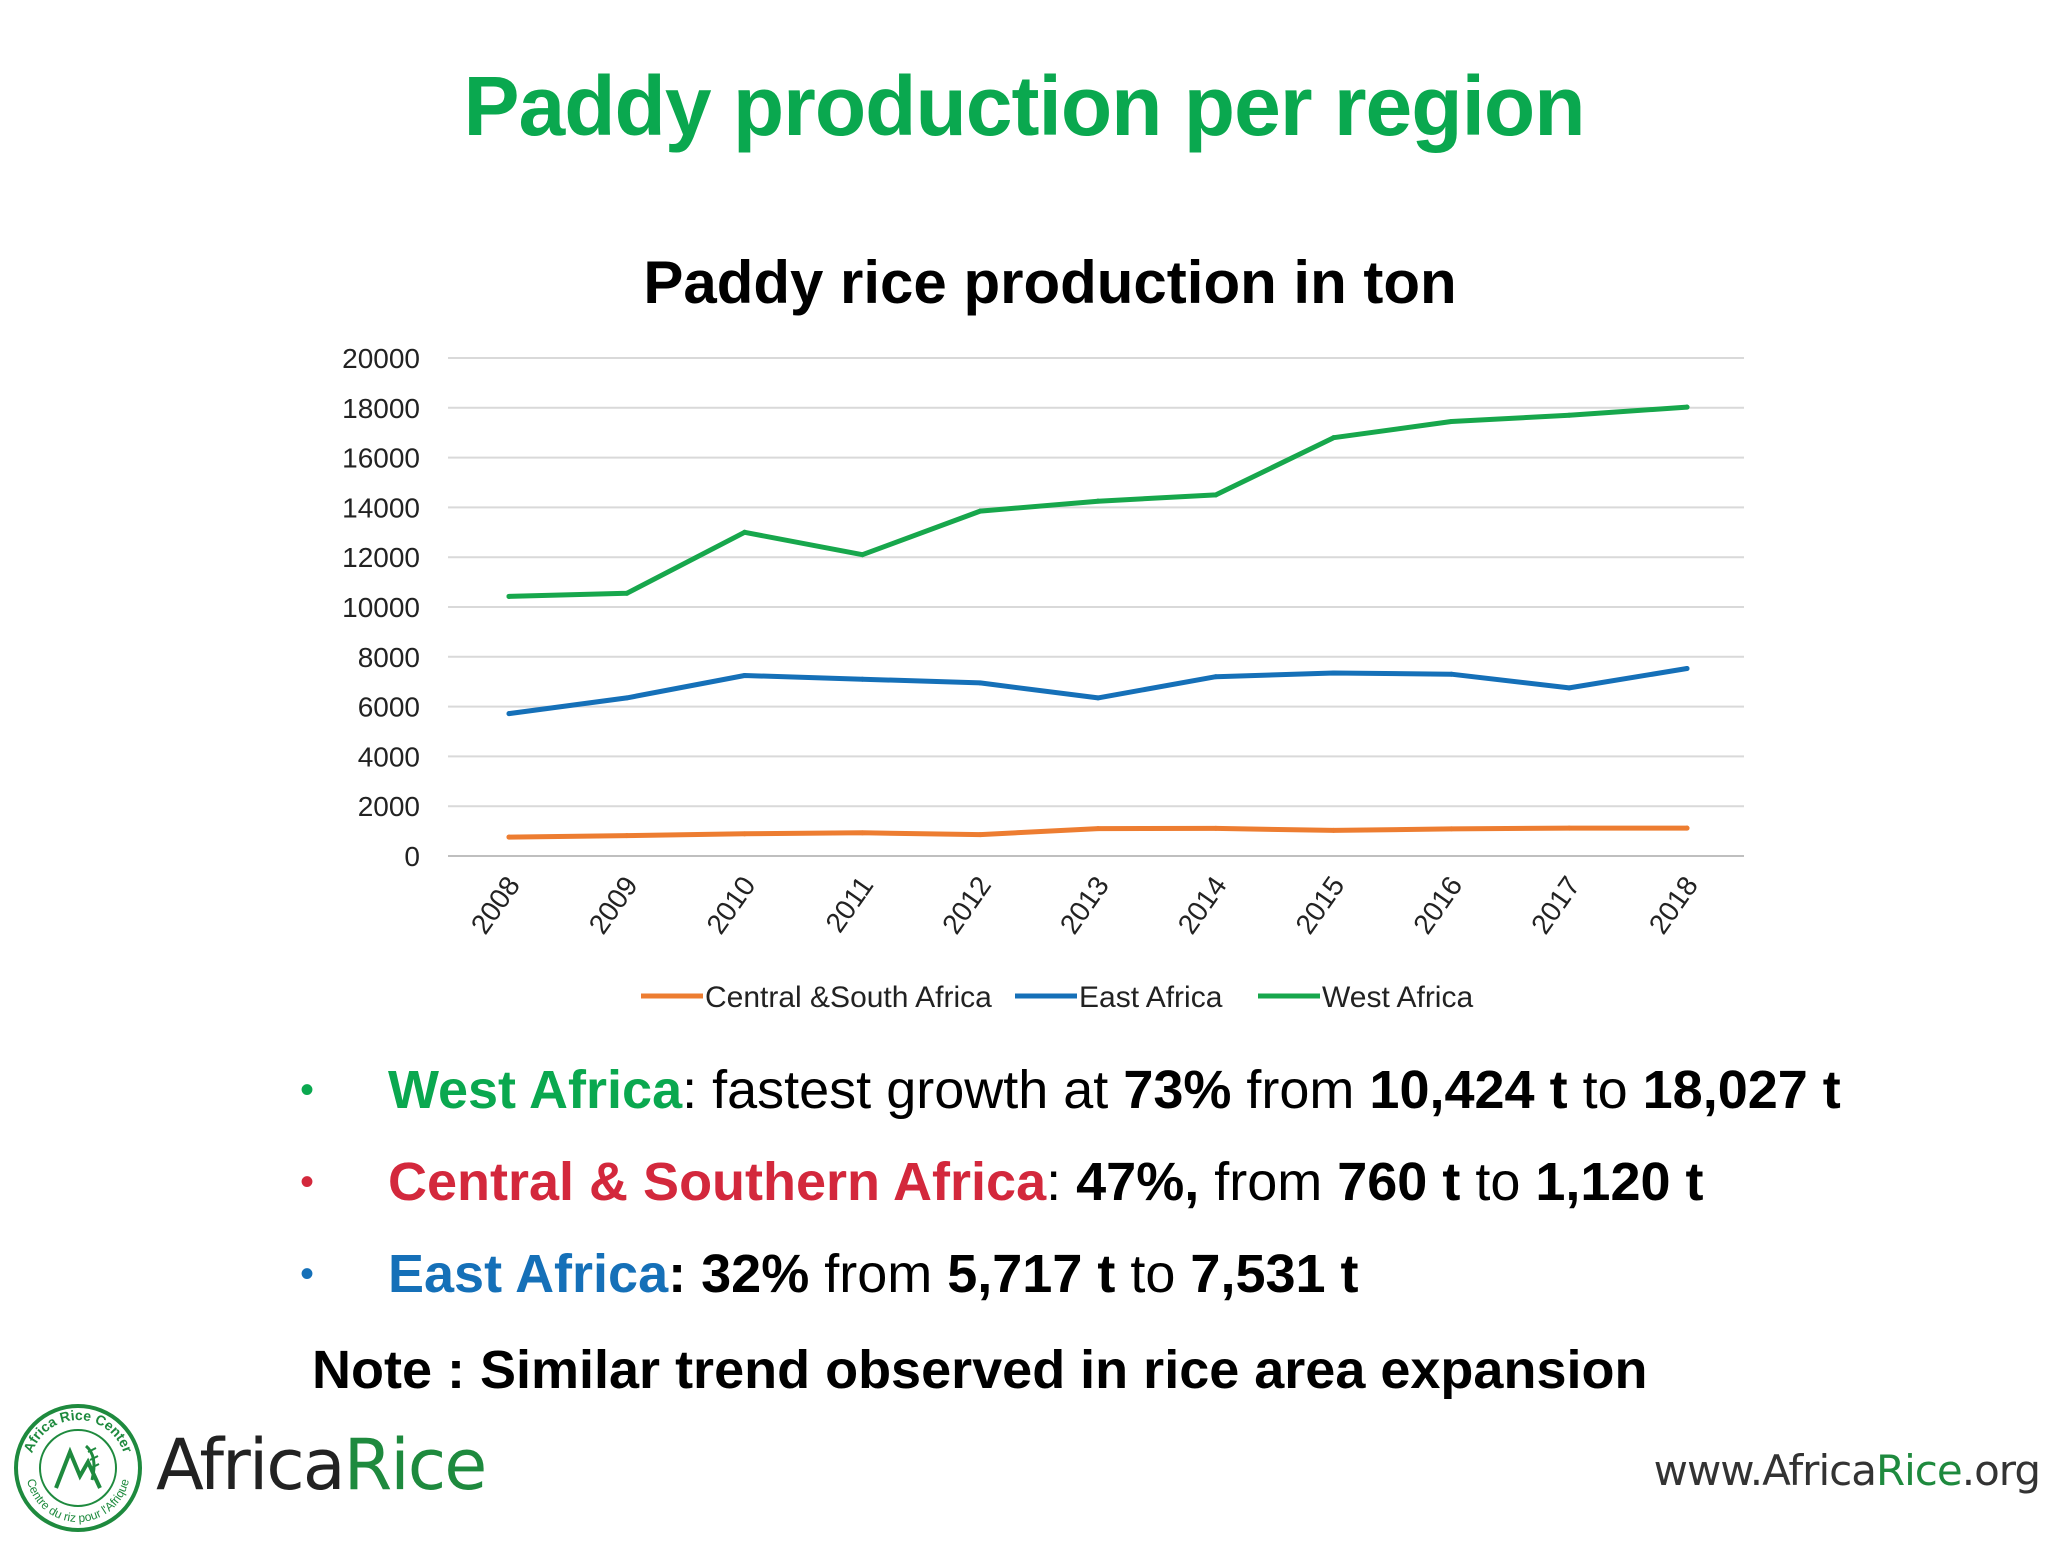 The width and height of the screenshot is (2048, 1541). What do you see at coordinates (1673, 905) in the screenshot?
I see `x-tick-label: 2018` at bounding box center [1673, 905].